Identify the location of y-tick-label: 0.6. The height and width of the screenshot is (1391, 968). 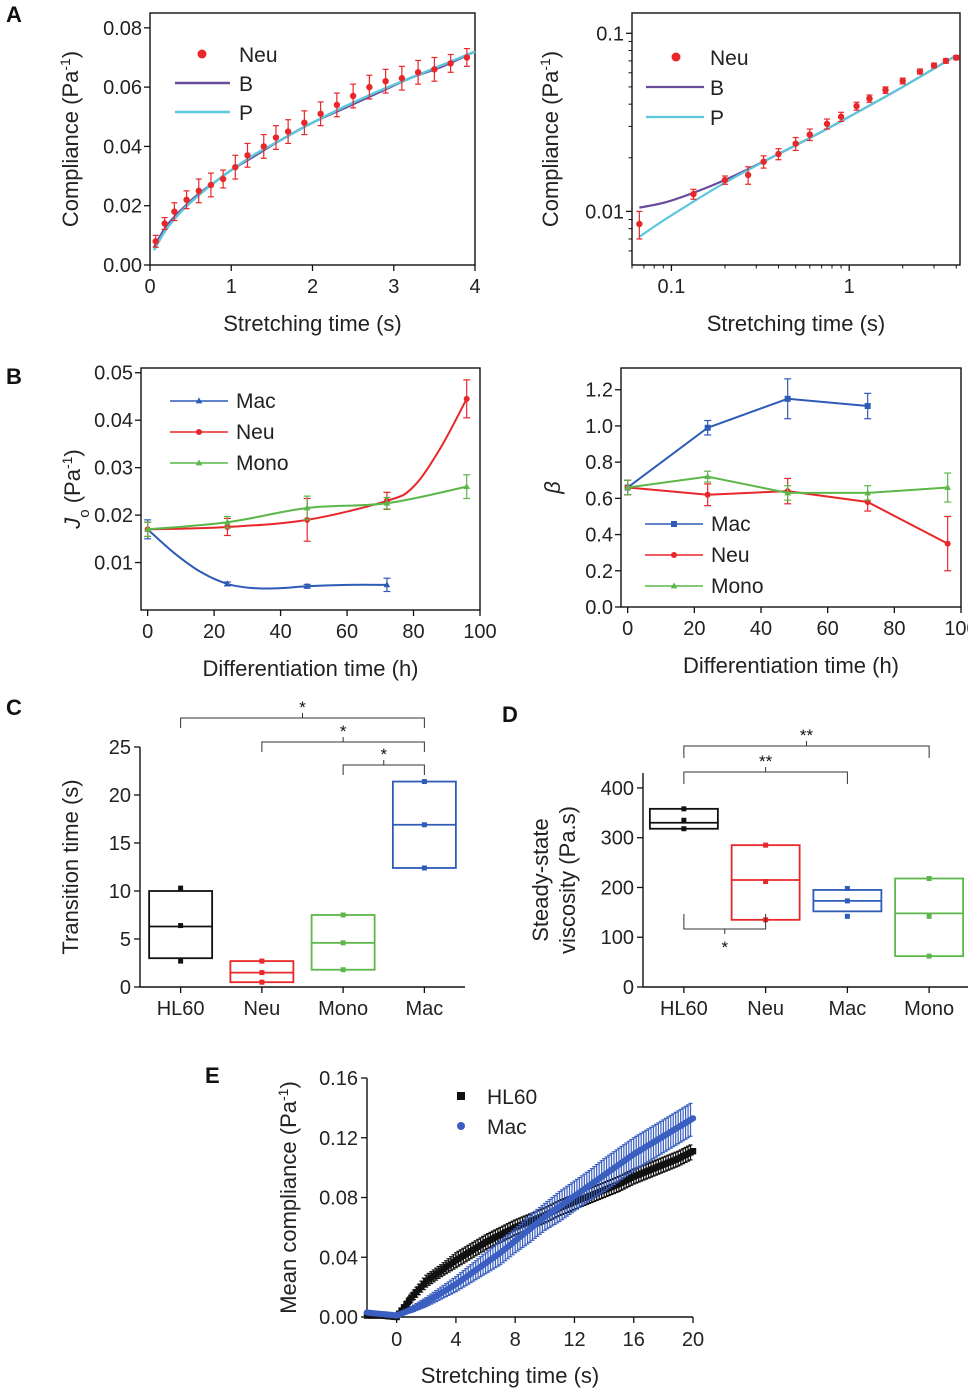
(599, 499).